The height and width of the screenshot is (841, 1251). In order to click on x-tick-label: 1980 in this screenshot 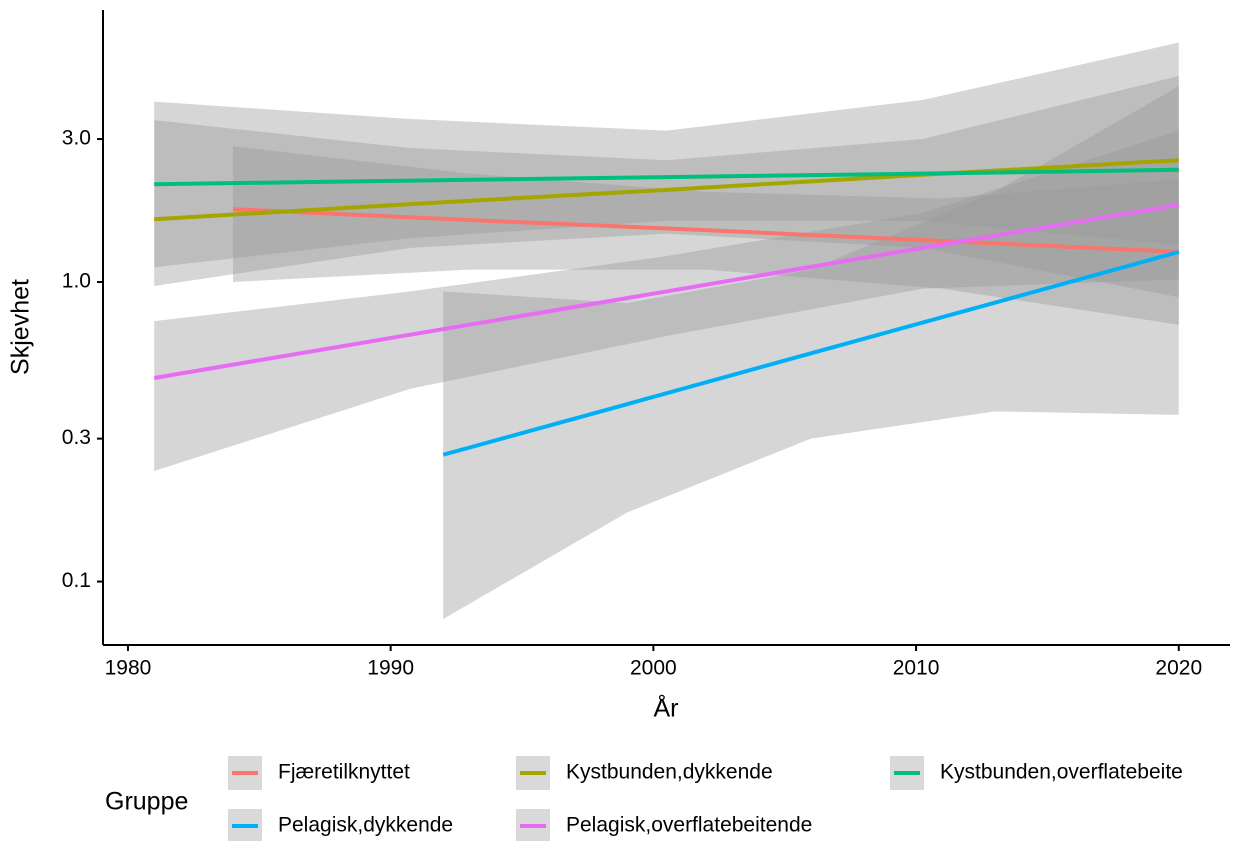, I will do `click(128, 668)`.